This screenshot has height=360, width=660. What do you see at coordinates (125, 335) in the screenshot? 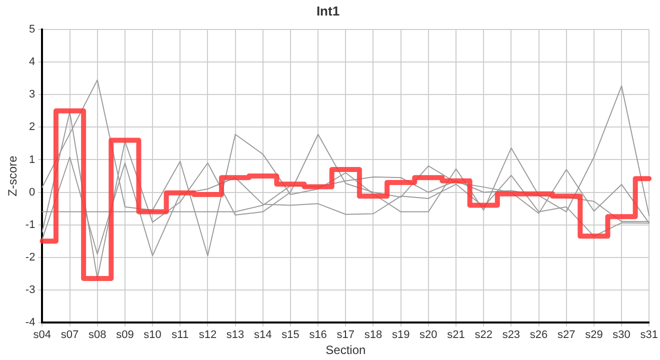
I see `x-tick-label: s09` at bounding box center [125, 335].